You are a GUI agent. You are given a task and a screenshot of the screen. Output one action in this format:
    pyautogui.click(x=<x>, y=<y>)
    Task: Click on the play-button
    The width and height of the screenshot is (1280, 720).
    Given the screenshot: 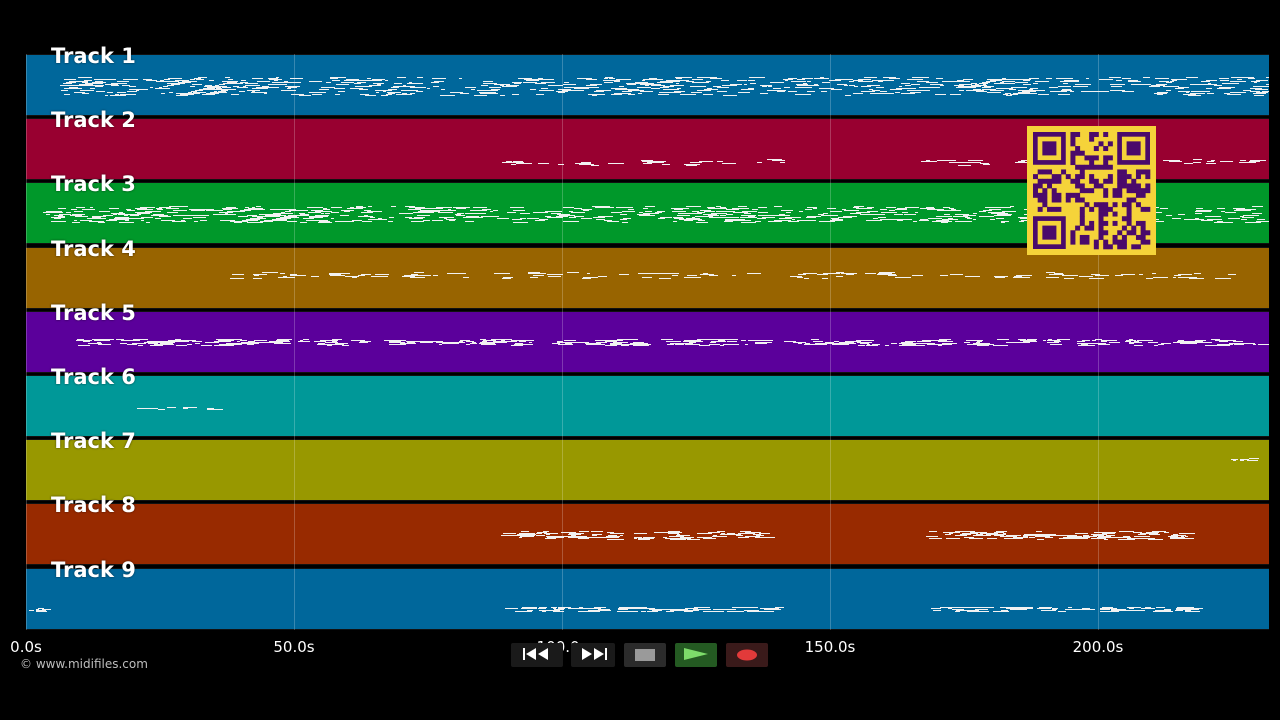 What is the action you would take?
    pyautogui.click(x=696, y=655)
    